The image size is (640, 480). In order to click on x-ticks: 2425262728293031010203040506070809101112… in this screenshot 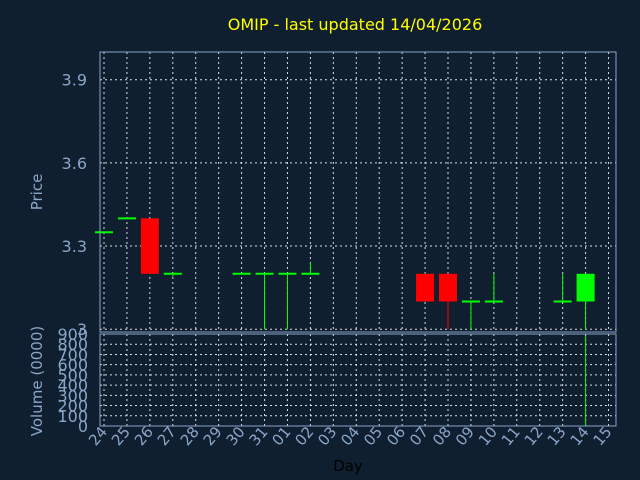, I will do `click(350, 436)`.